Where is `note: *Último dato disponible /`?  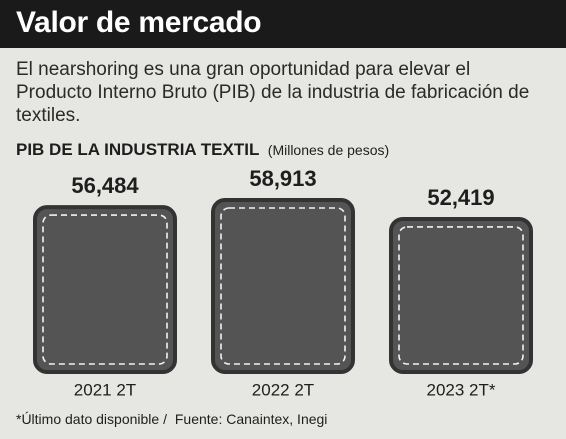
note: *Último dato disponible / is located at coordinates (91, 419).